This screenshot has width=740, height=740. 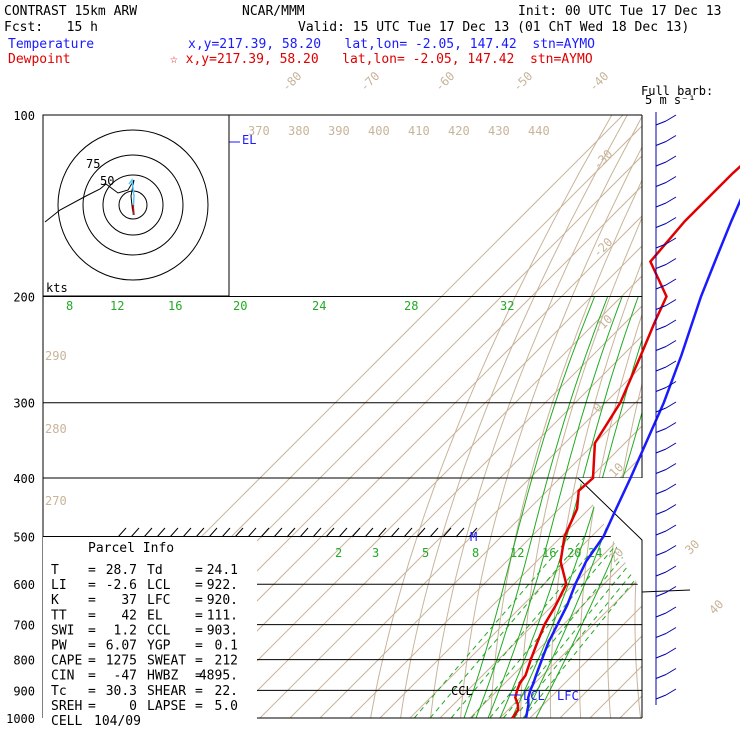 What do you see at coordinates (411, 306) in the screenshot?
I see `moist-adiabat-label: 28` at bounding box center [411, 306].